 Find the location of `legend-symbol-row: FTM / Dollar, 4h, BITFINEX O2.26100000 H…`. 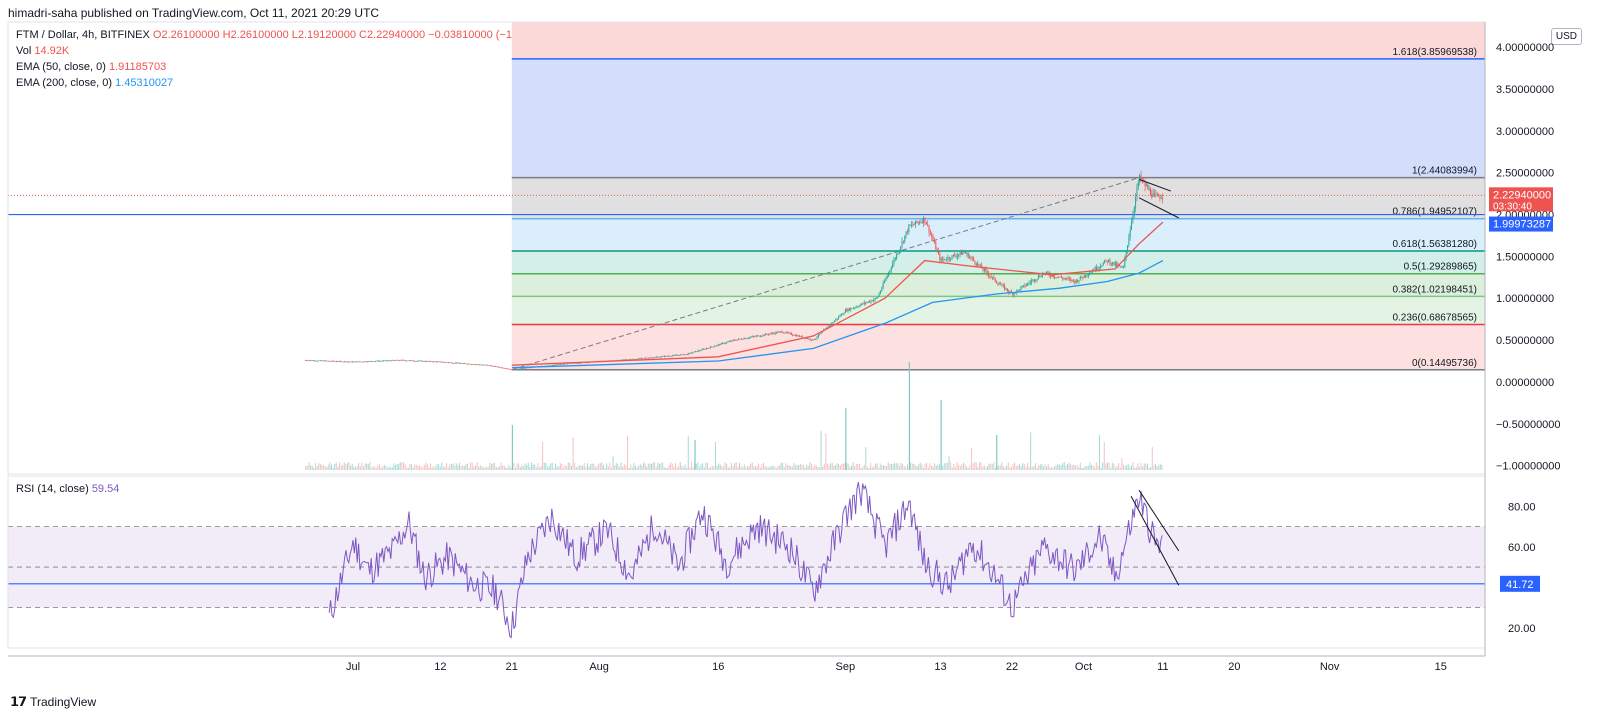

legend-symbol-row: FTM / Dollar, 4h, BITFINEX O2.26100000 H… is located at coordinates (278, 35).